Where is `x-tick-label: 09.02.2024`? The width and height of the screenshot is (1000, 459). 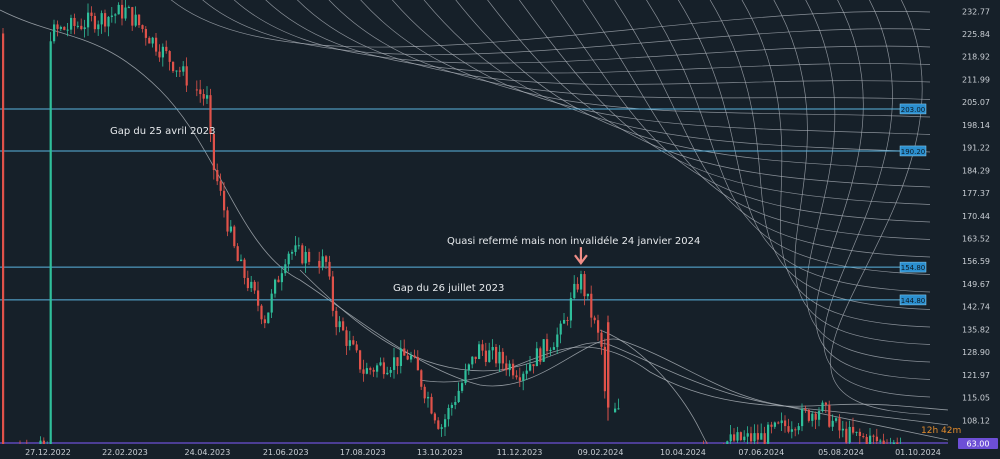
x-tick-label: 09.02.2024 is located at coordinates (601, 452).